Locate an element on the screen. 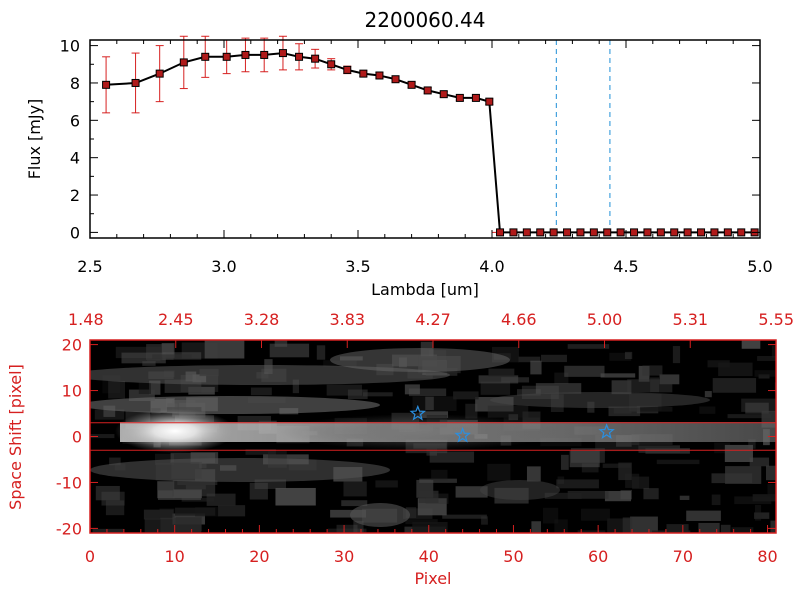  image-y-tick-label: 0 is located at coordinates (77, 437).